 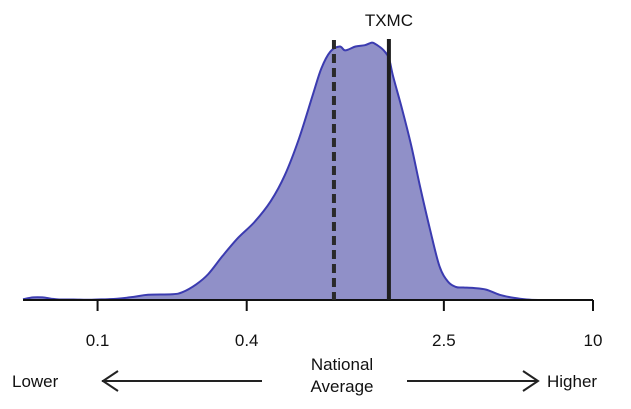 I want to click on lower-label: Lower, so click(x=35, y=381).